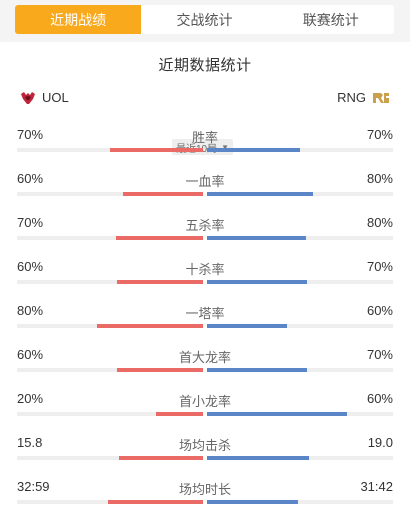  I want to click on stat-row: 32:59 场均时长 31:42, so click(205, 500).